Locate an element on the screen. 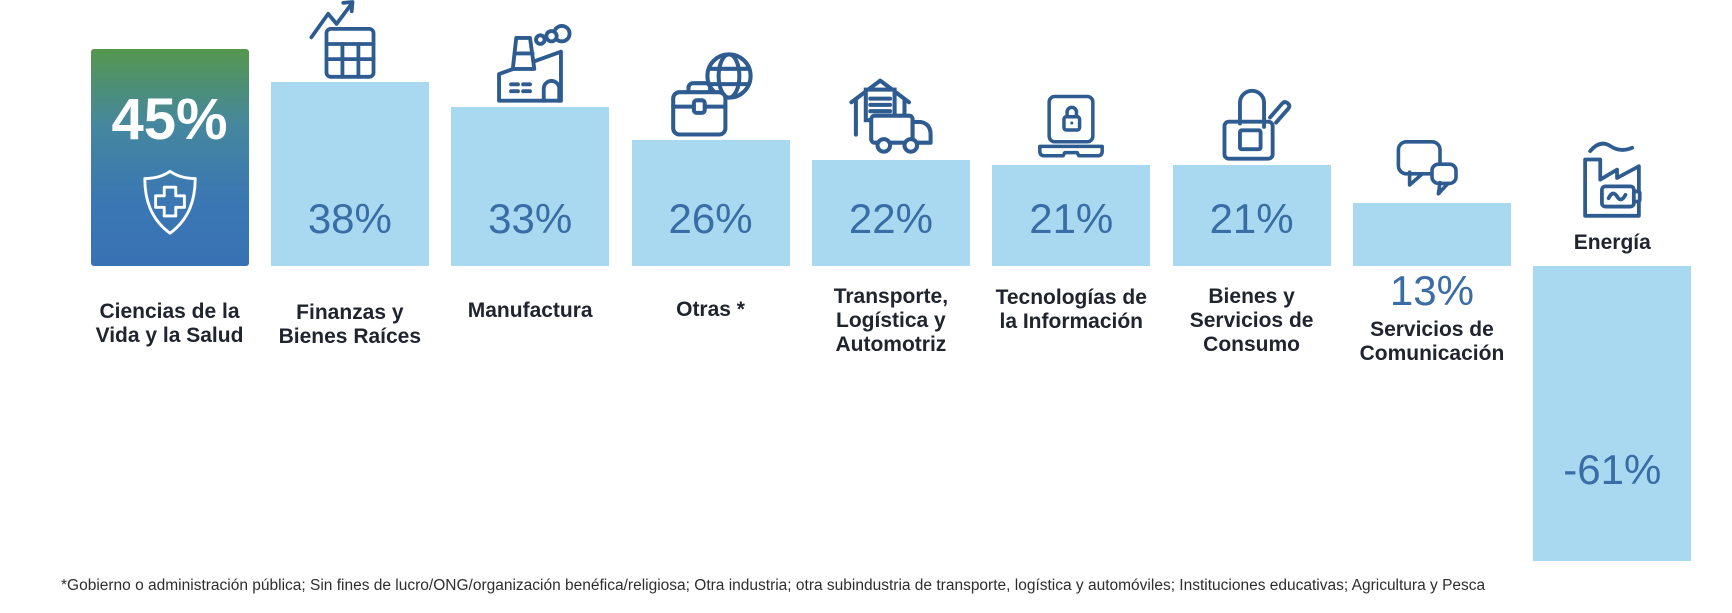 This screenshot has width=1732, height=613. sector-bar: 26% is located at coordinates (710, 203).